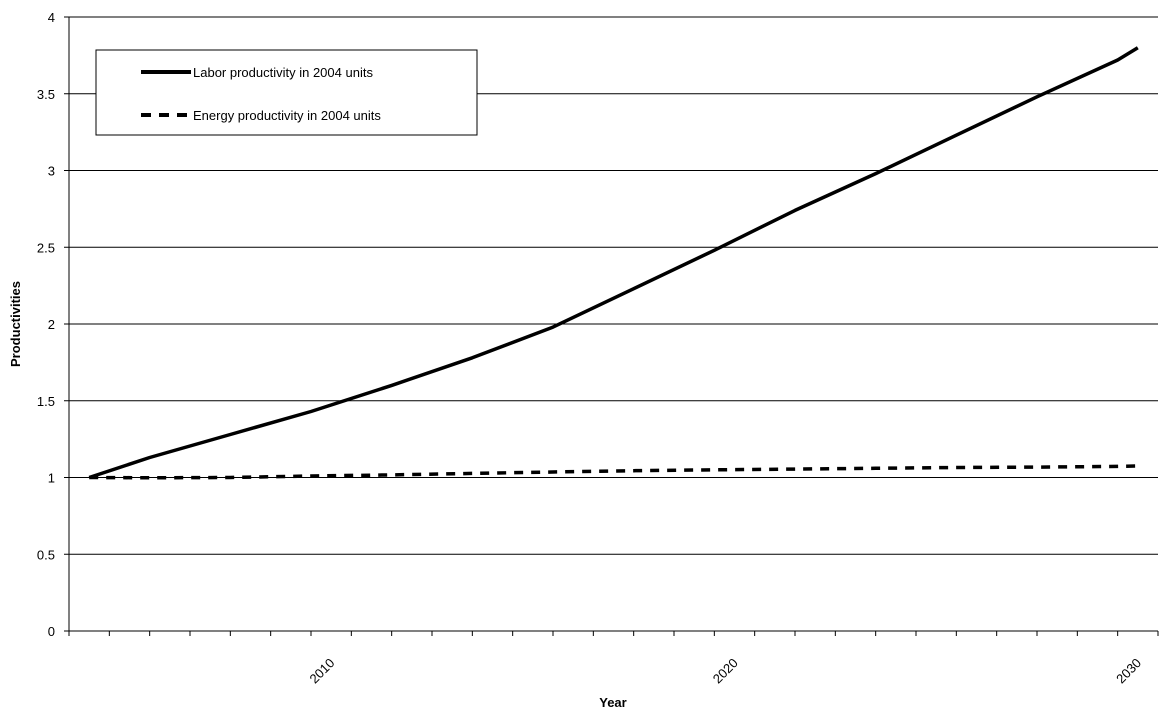  Describe the element at coordinates (51, 631) in the screenshot. I see `y-tick-label-0: 0` at that location.